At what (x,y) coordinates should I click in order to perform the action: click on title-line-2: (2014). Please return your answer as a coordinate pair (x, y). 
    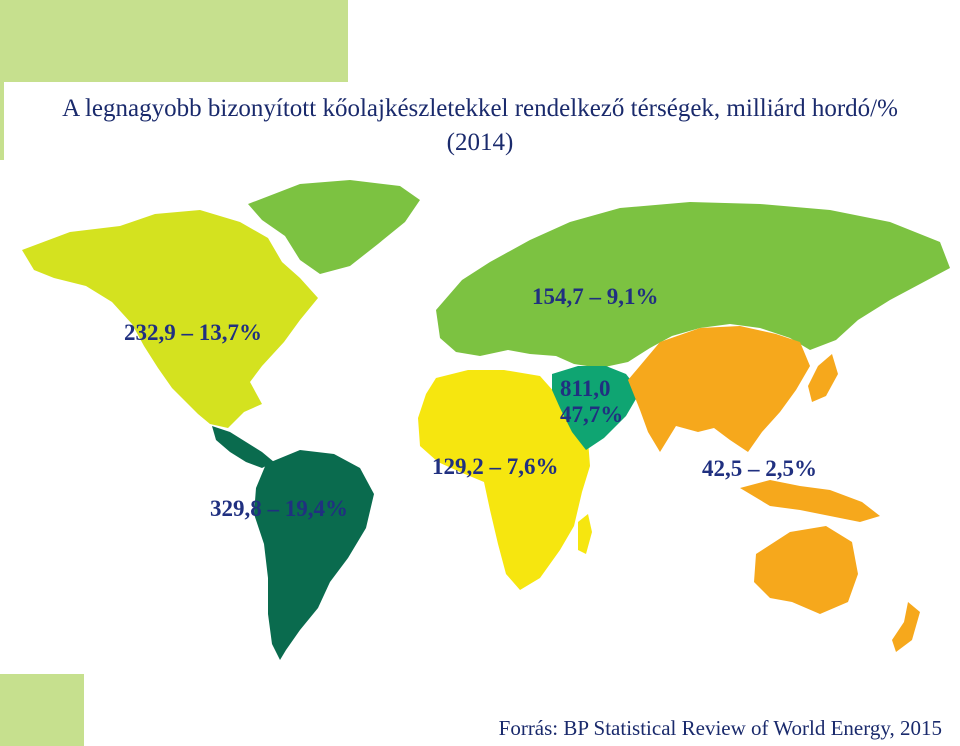
    Looking at the image, I should click on (480, 142).